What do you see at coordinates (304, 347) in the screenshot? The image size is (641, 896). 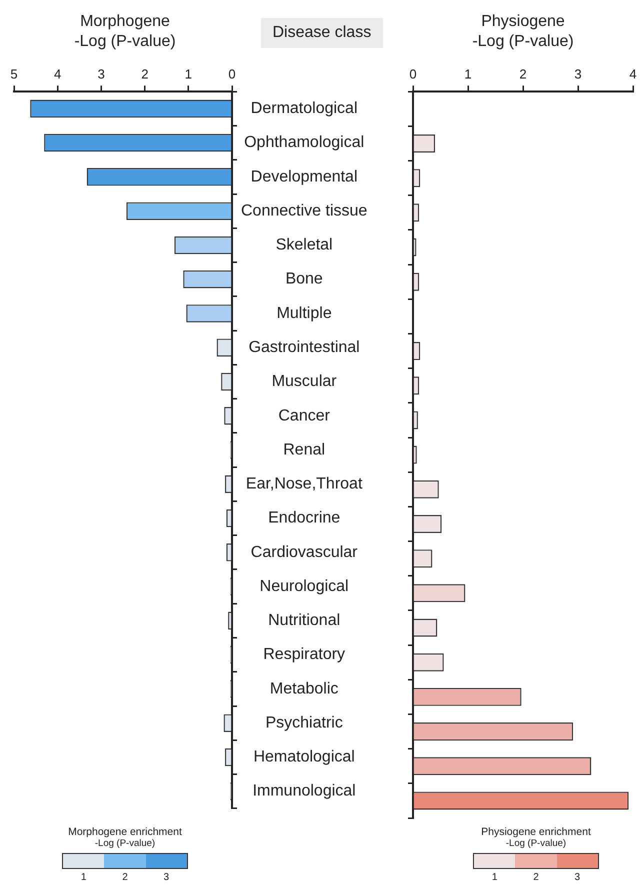 I see `y-tick-label: Gastrointestinal` at bounding box center [304, 347].